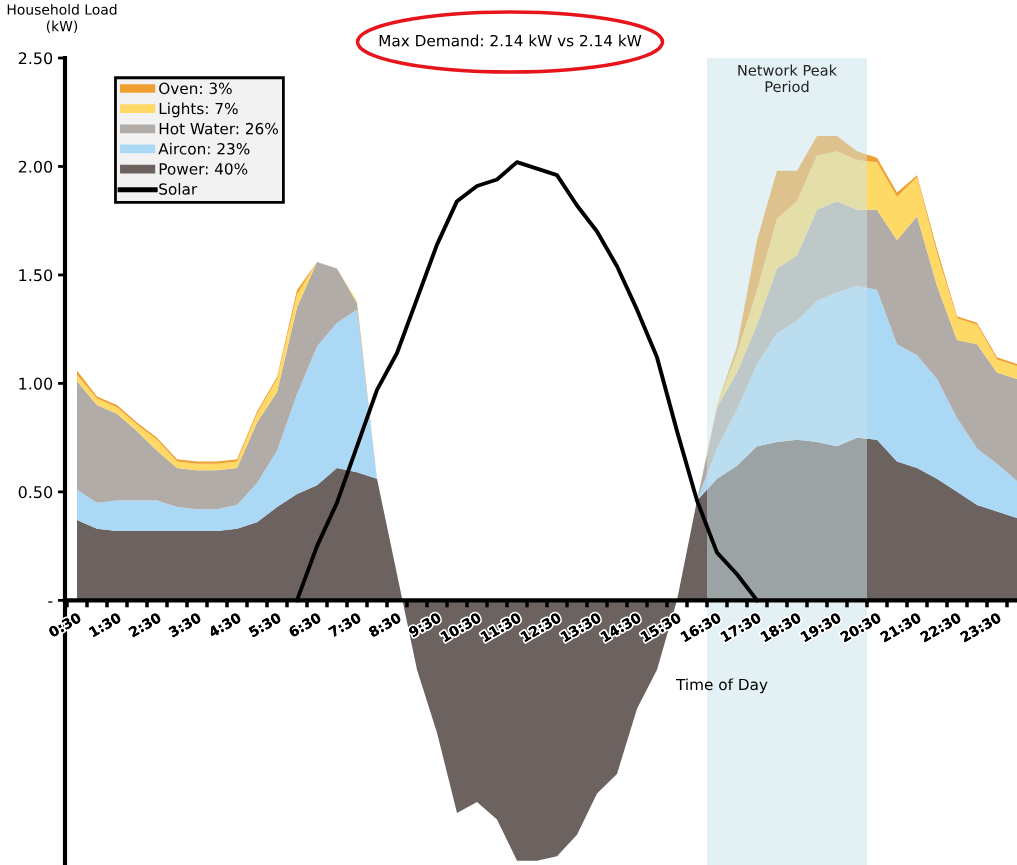 The height and width of the screenshot is (865, 1017). I want to click on legend-label: Lights: 7%, so click(198, 110).